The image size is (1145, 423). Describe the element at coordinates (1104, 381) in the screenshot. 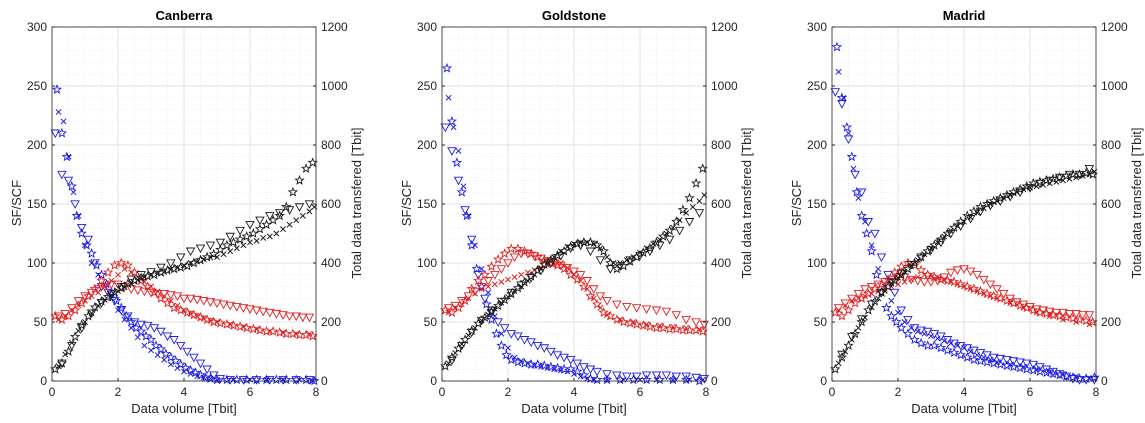

I see `madrid-ytick-right-label: 0` at that location.